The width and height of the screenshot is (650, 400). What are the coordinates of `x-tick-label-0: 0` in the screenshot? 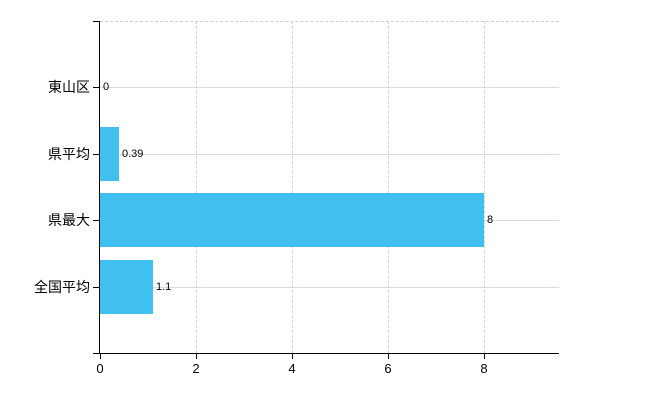 It's located at (100, 368).